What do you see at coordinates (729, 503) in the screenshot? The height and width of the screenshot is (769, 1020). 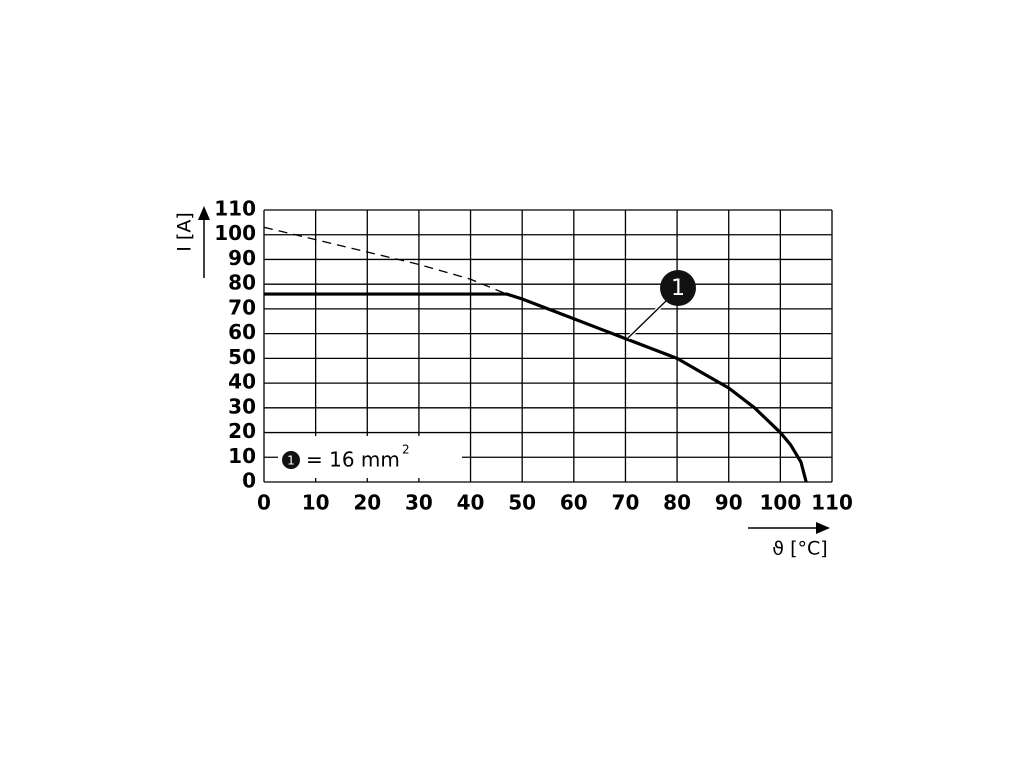 I see `x-tick-label: 90` at bounding box center [729, 503].